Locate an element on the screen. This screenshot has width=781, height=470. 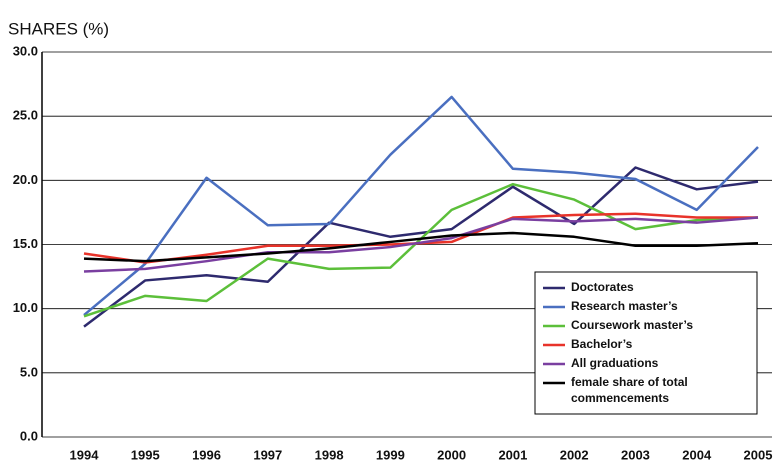
legend-label: female share of total commencements is located at coordinates (629, 390).